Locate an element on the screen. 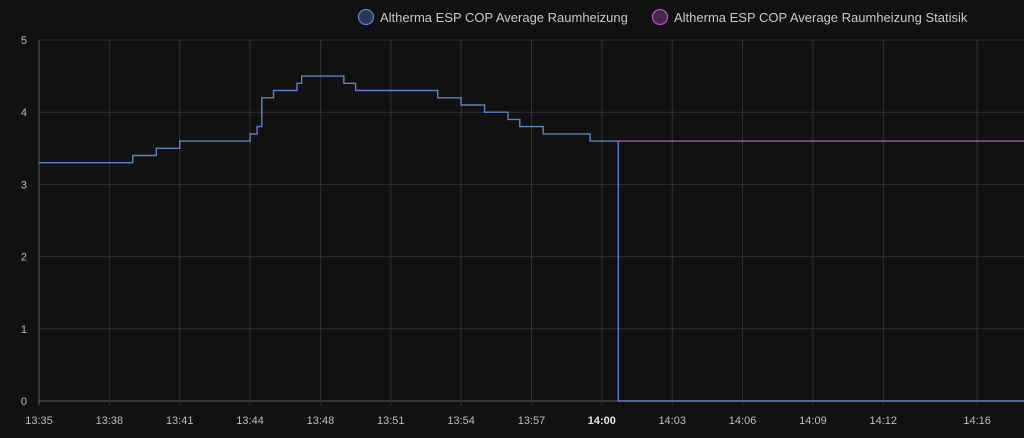 This screenshot has width=1024, height=438. y-tick-label: 2 is located at coordinates (24, 258).